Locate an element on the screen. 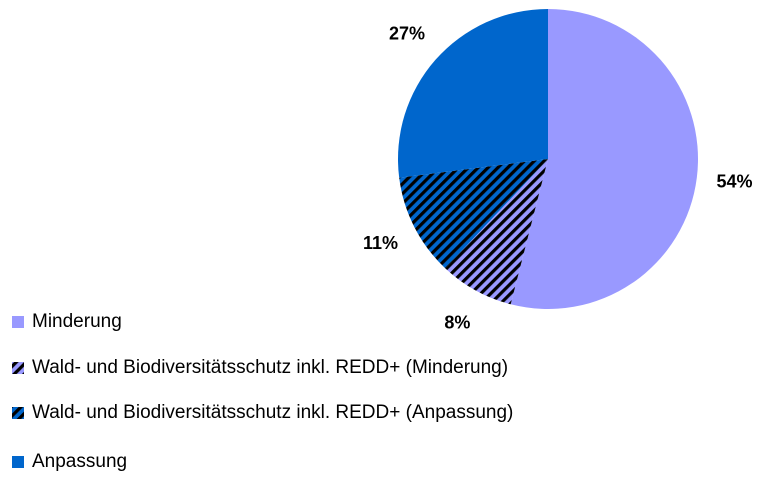 This screenshot has height=480, width=759. data-label: 54% is located at coordinates (735, 181).